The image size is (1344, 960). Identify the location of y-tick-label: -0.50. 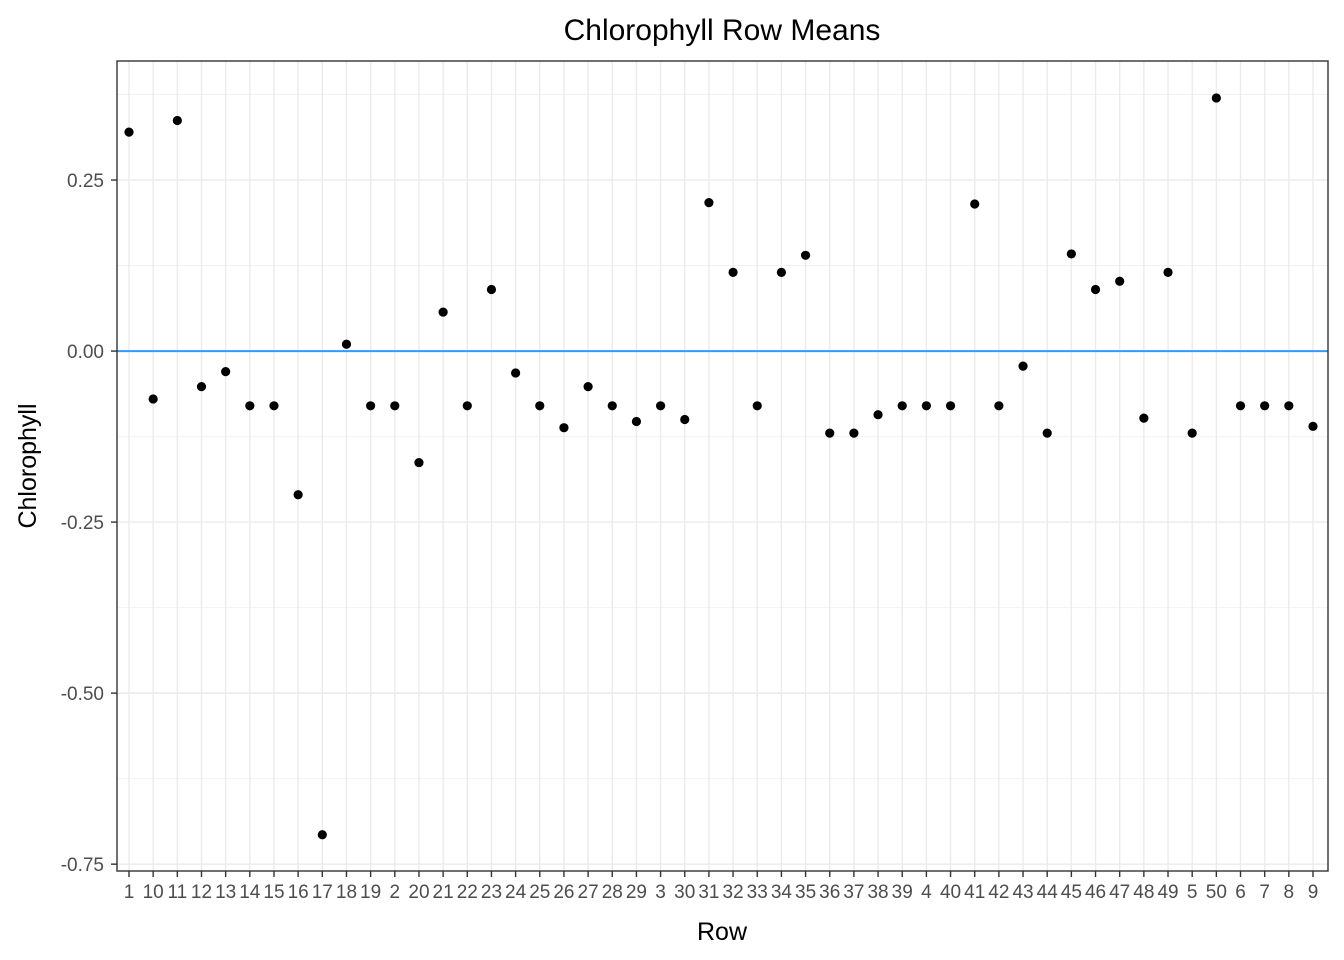
(82, 694).